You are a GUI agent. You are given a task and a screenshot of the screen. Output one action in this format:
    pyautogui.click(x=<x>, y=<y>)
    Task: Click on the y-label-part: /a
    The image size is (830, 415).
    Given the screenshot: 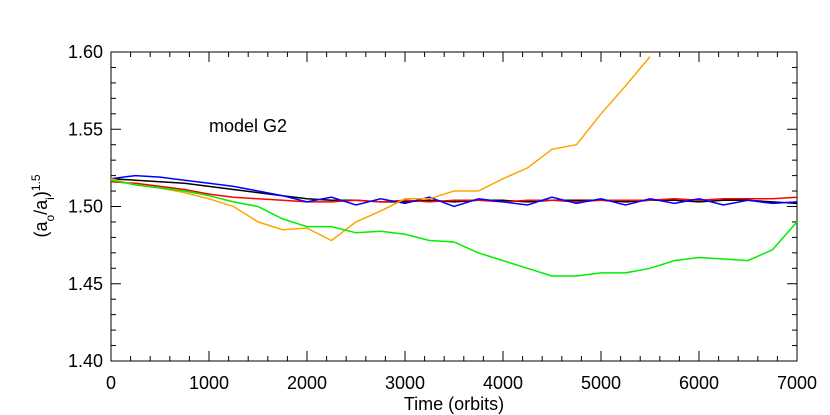 What is the action you would take?
    pyautogui.click(x=41, y=207)
    